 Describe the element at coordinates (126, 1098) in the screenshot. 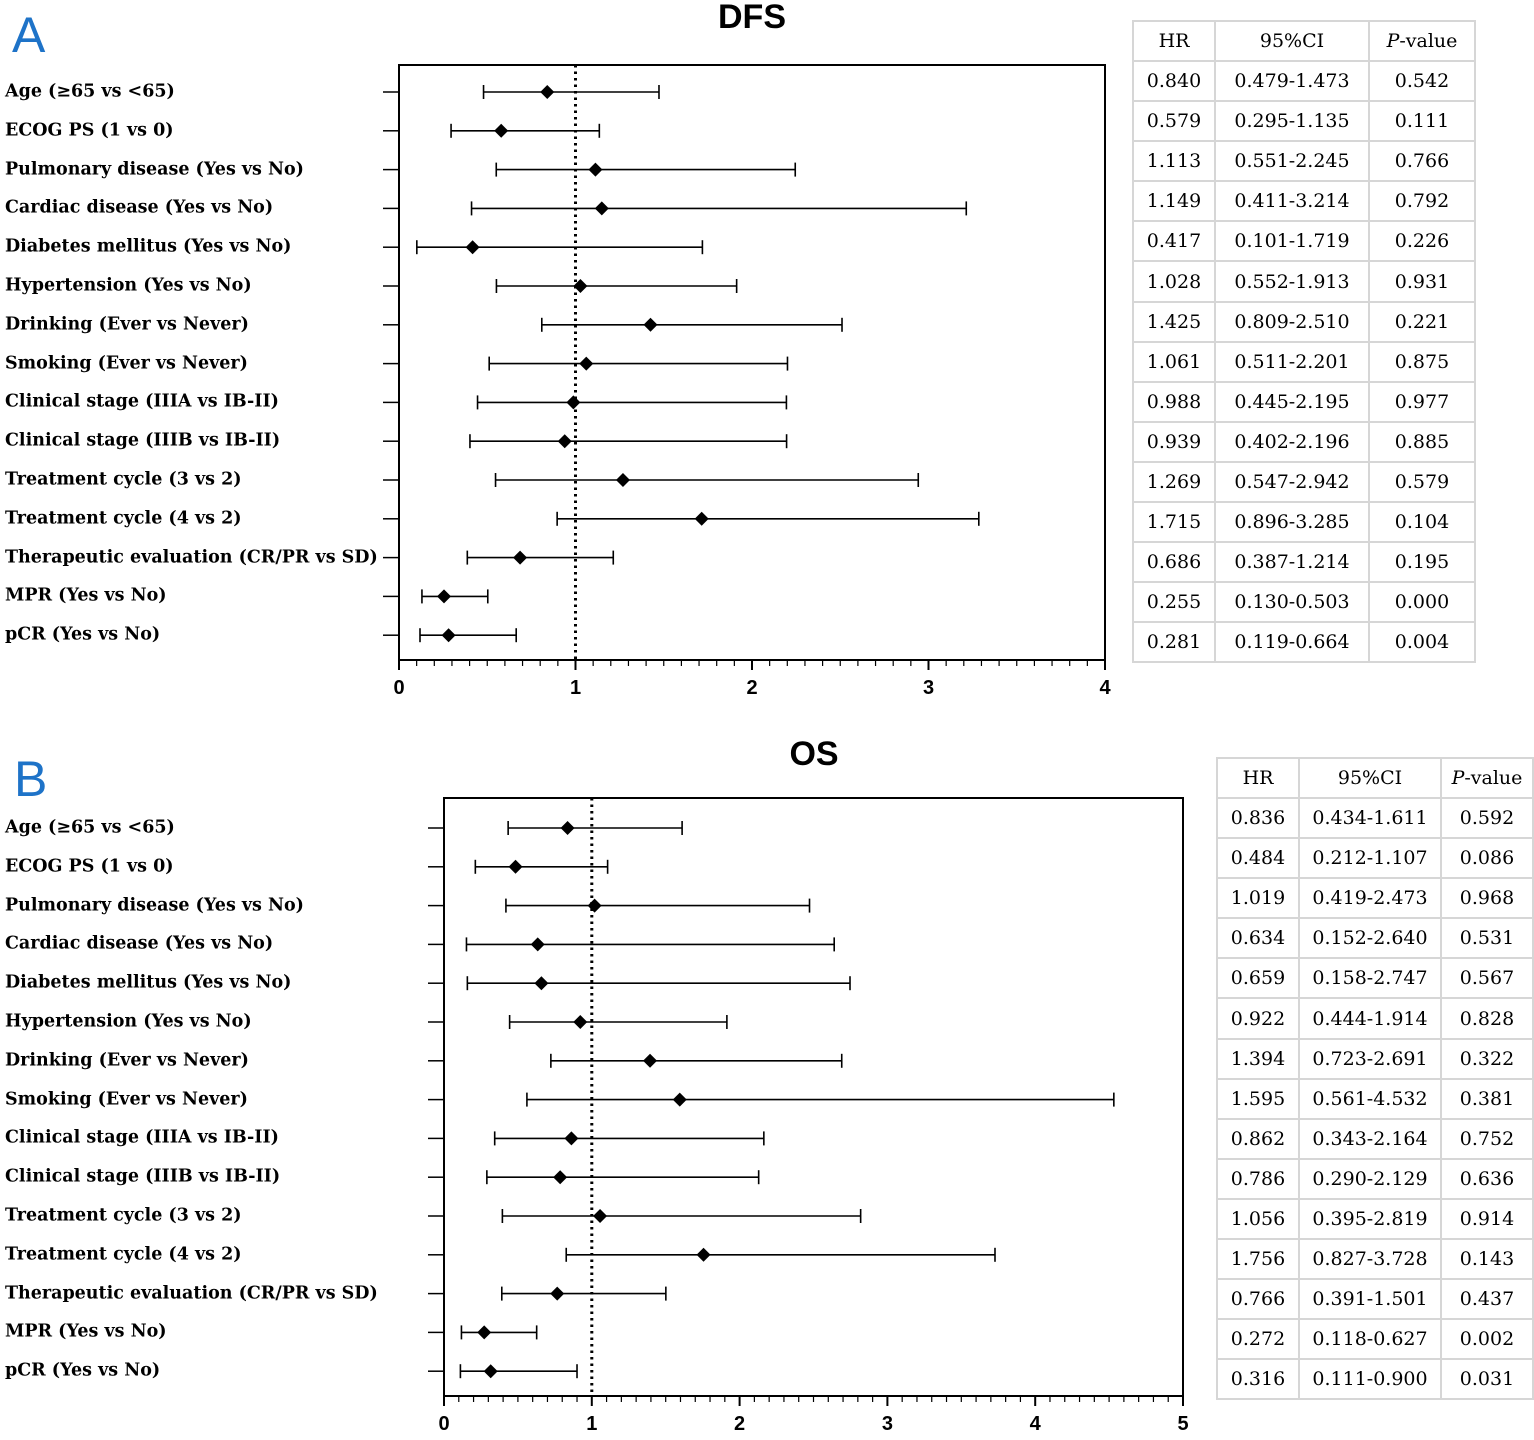

I see `row-label: Smoking (Ever vs Never)` at that location.